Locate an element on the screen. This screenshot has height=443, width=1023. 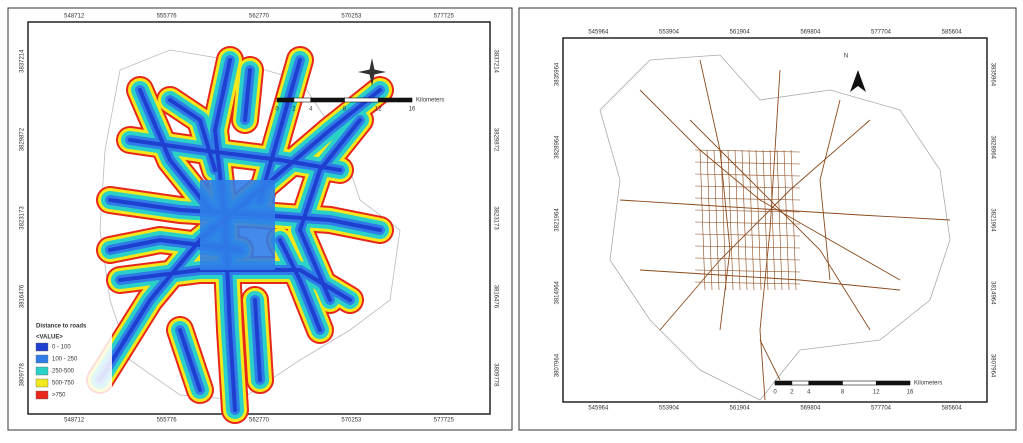
north-arrow is located at coordinates (372, 72).